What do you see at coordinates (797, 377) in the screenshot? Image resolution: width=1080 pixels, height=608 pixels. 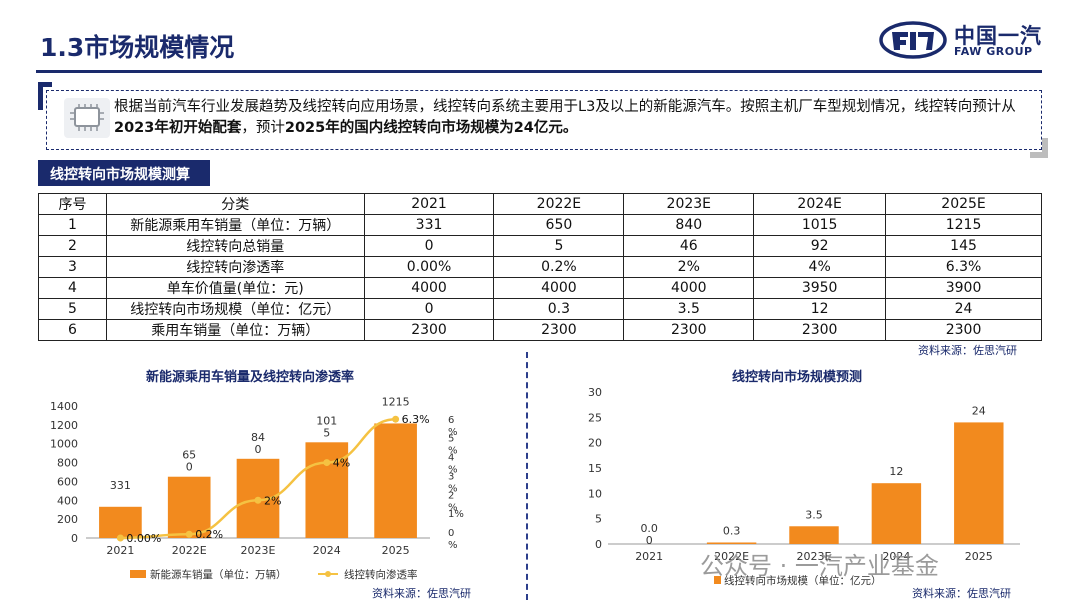 I see `right-chart-title: 线控转向市场规模预测` at bounding box center [797, 377].